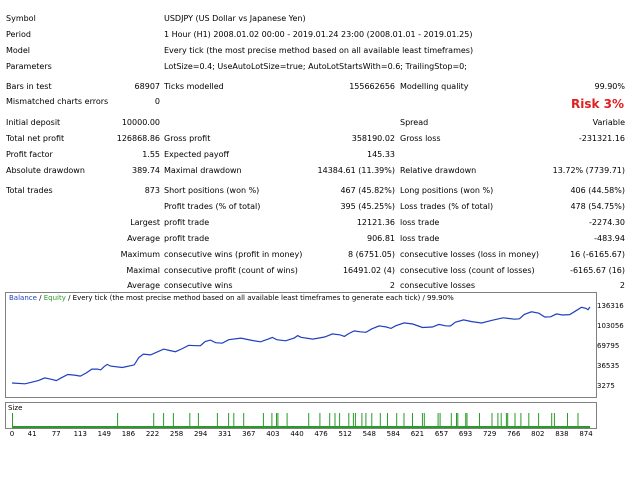 The height and width of the screenshot is (480, 640). What do you see at coordinates (29, 190) in the screenshot?
I see `total-trades-label: Total trades` at bounding box center [29, 190].